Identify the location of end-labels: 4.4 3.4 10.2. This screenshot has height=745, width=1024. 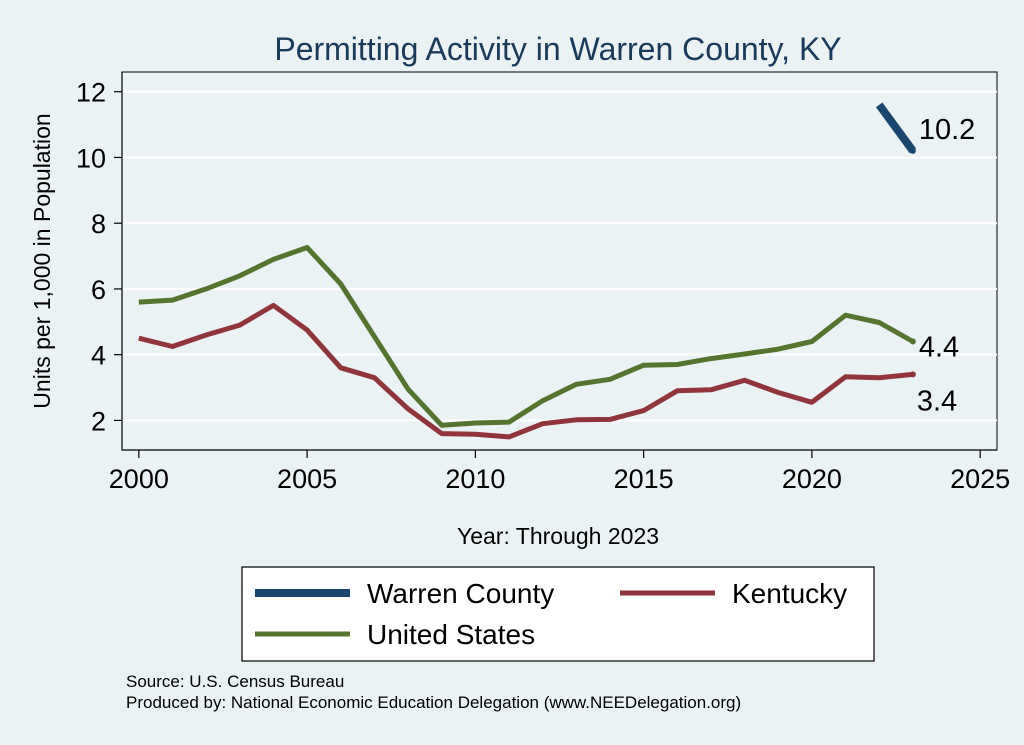
(946, 266).